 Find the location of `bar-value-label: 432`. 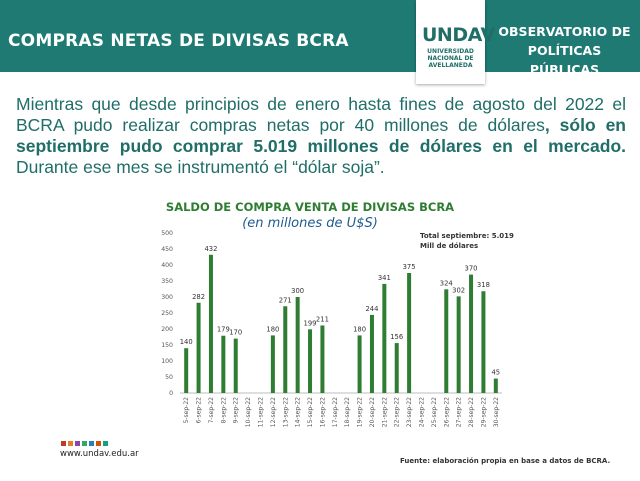

bar-value-label: 432 is located at coordinates (210, 249).